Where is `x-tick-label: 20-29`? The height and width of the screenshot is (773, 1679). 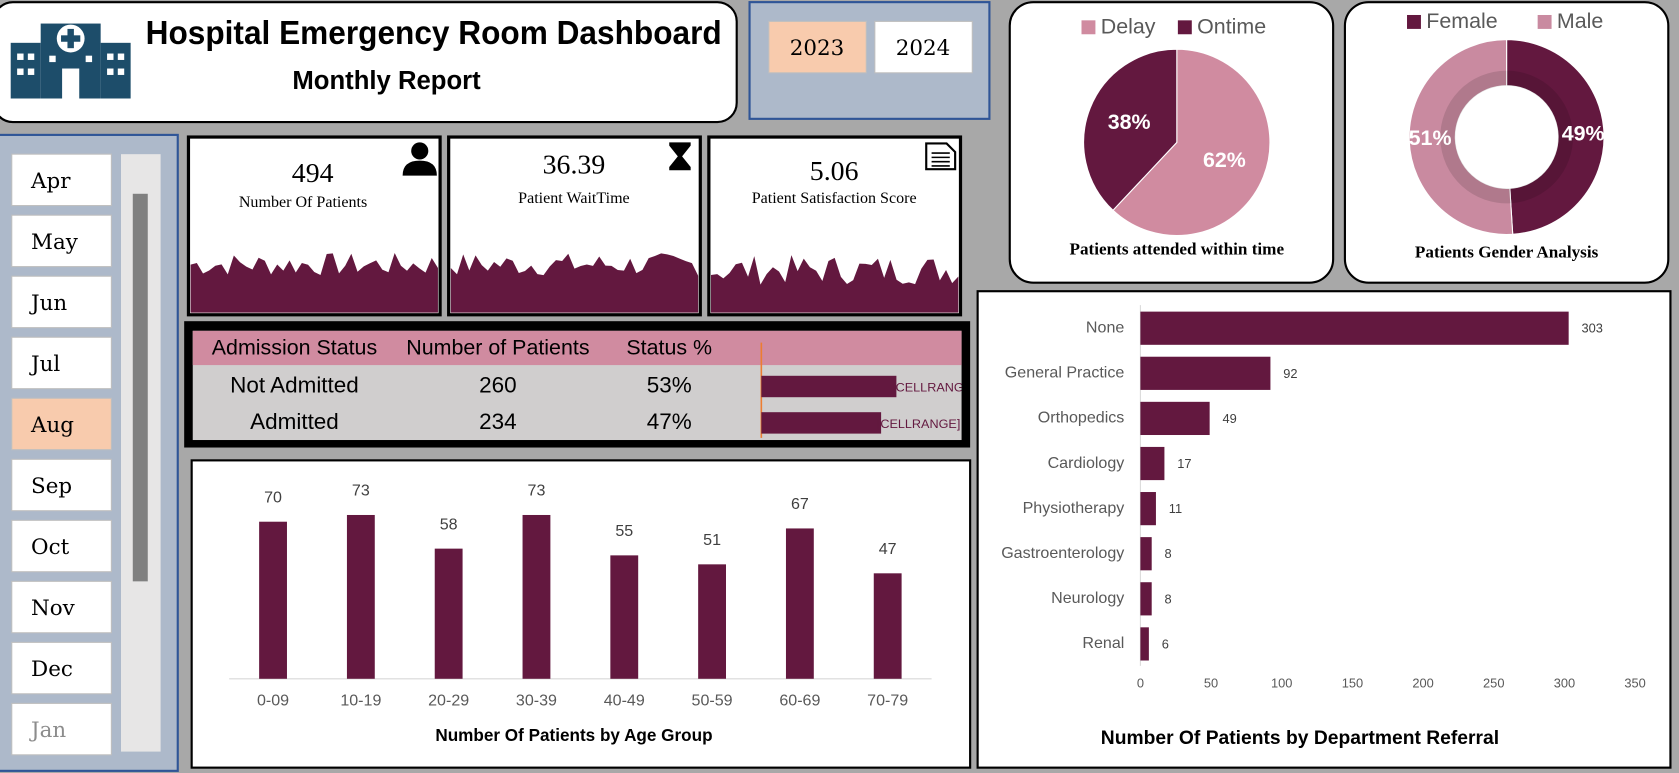
x-tick-label: 20-29 is located at coordinates (448, 701).